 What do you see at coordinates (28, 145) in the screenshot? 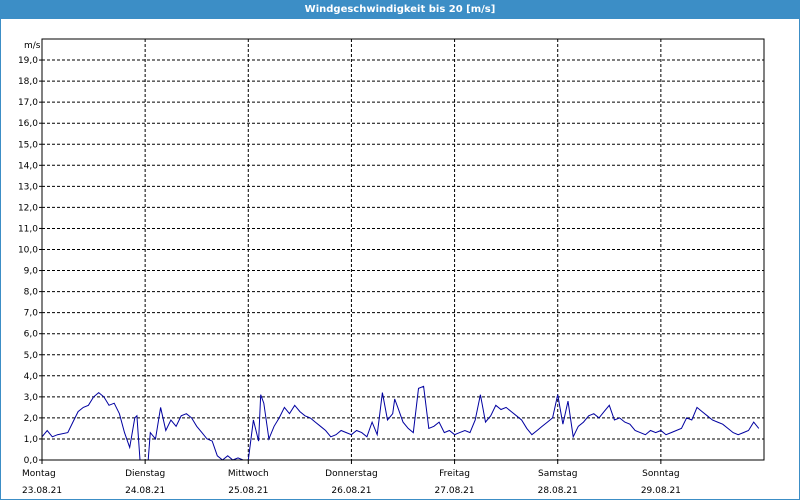
I see `y-tick-label: 15,0` at bounding box center [28, 145].